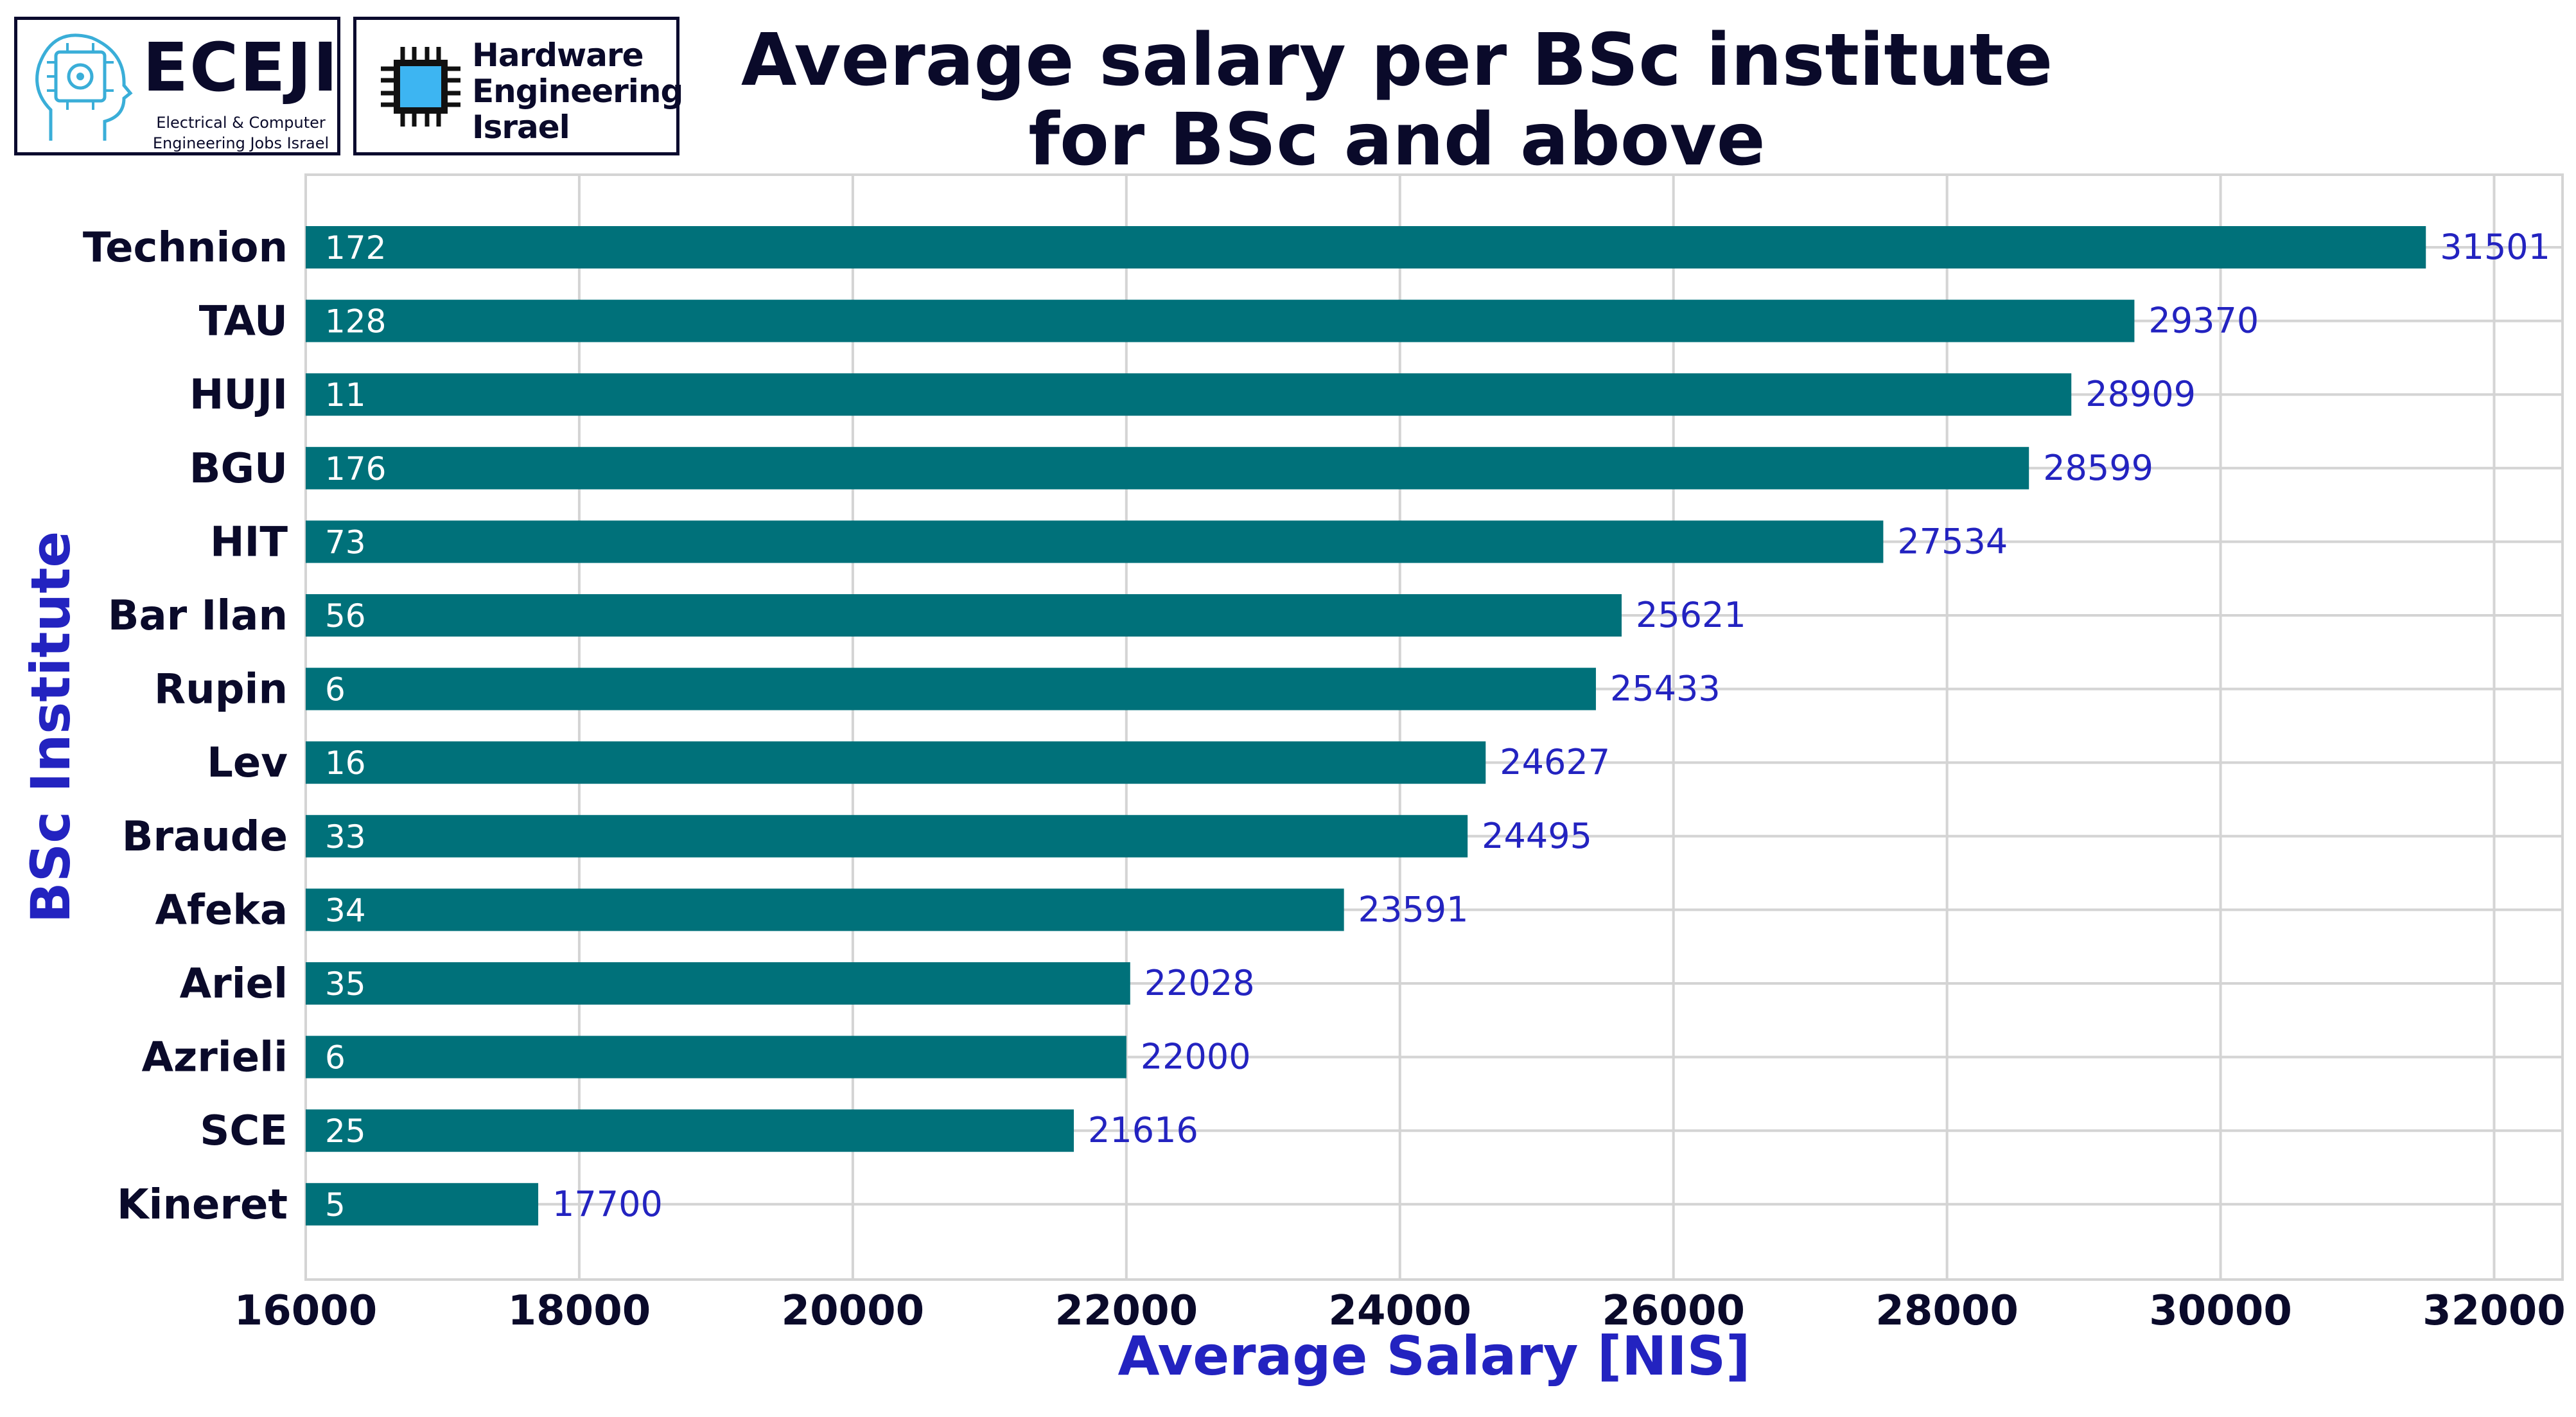  What do you see at coordinates (1396, 60) in the screenshot?
I see `chart-title-line-1: Average salary per BSc institute` at bounding box center [1396, 60].